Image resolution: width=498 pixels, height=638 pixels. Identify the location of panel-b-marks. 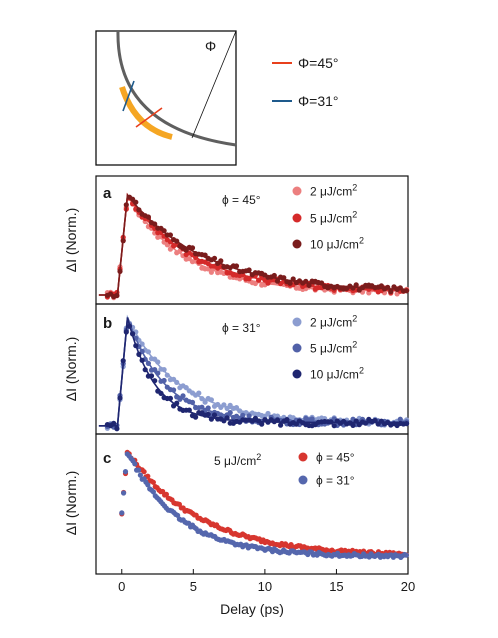
(254, 373).